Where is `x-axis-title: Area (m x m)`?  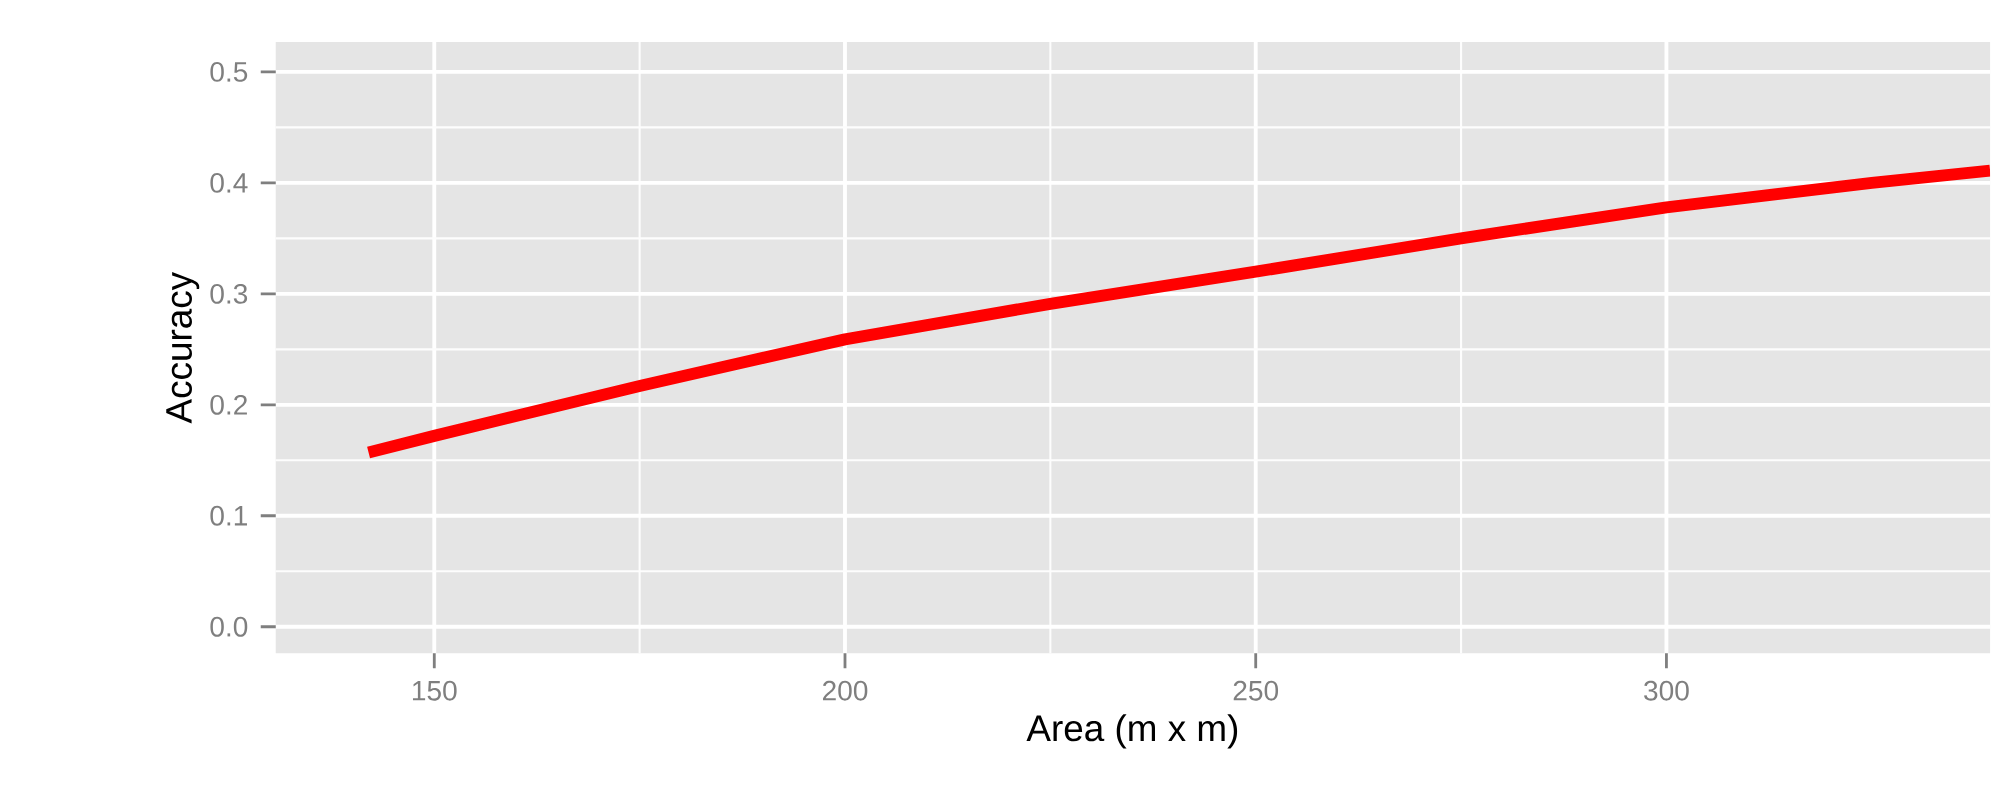
x-axis-title: Area (m x m) is located at coordinates (1132, 731).